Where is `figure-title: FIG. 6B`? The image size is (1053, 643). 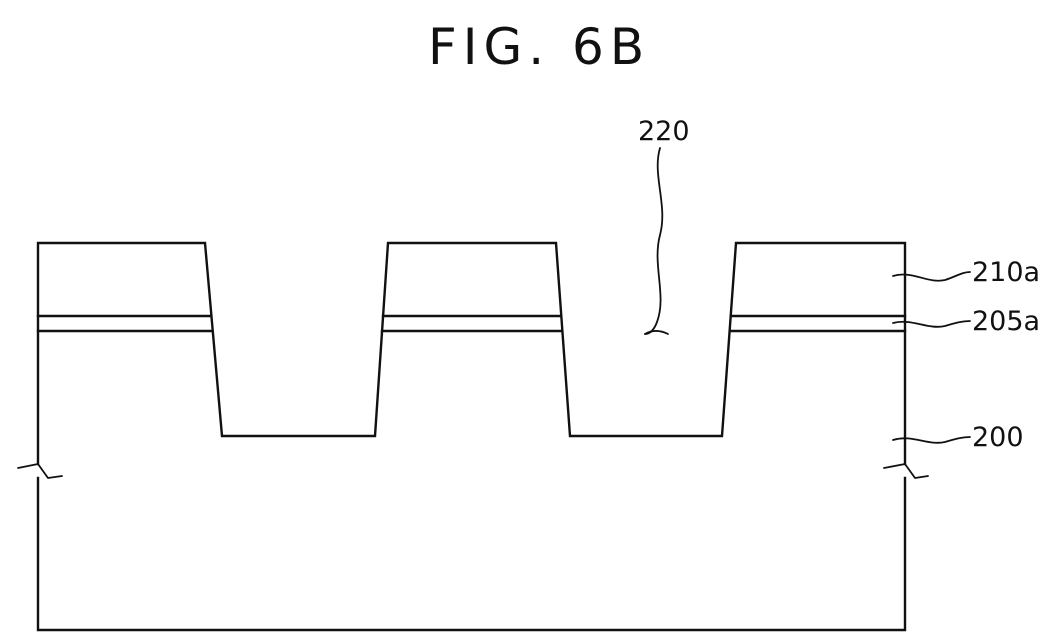 figure-title: FIG. 6B is located at coordinates (539, 47).